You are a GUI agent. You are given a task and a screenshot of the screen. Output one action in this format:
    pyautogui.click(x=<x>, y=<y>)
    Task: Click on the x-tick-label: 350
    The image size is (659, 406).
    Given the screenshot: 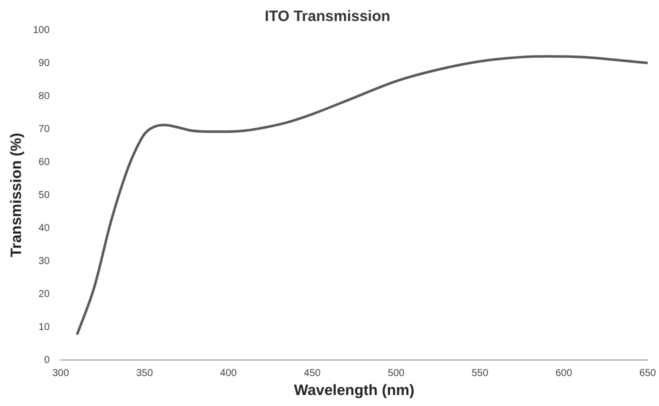 What is the action you would take?
    pyautogui.click(x=145, y=373)
    